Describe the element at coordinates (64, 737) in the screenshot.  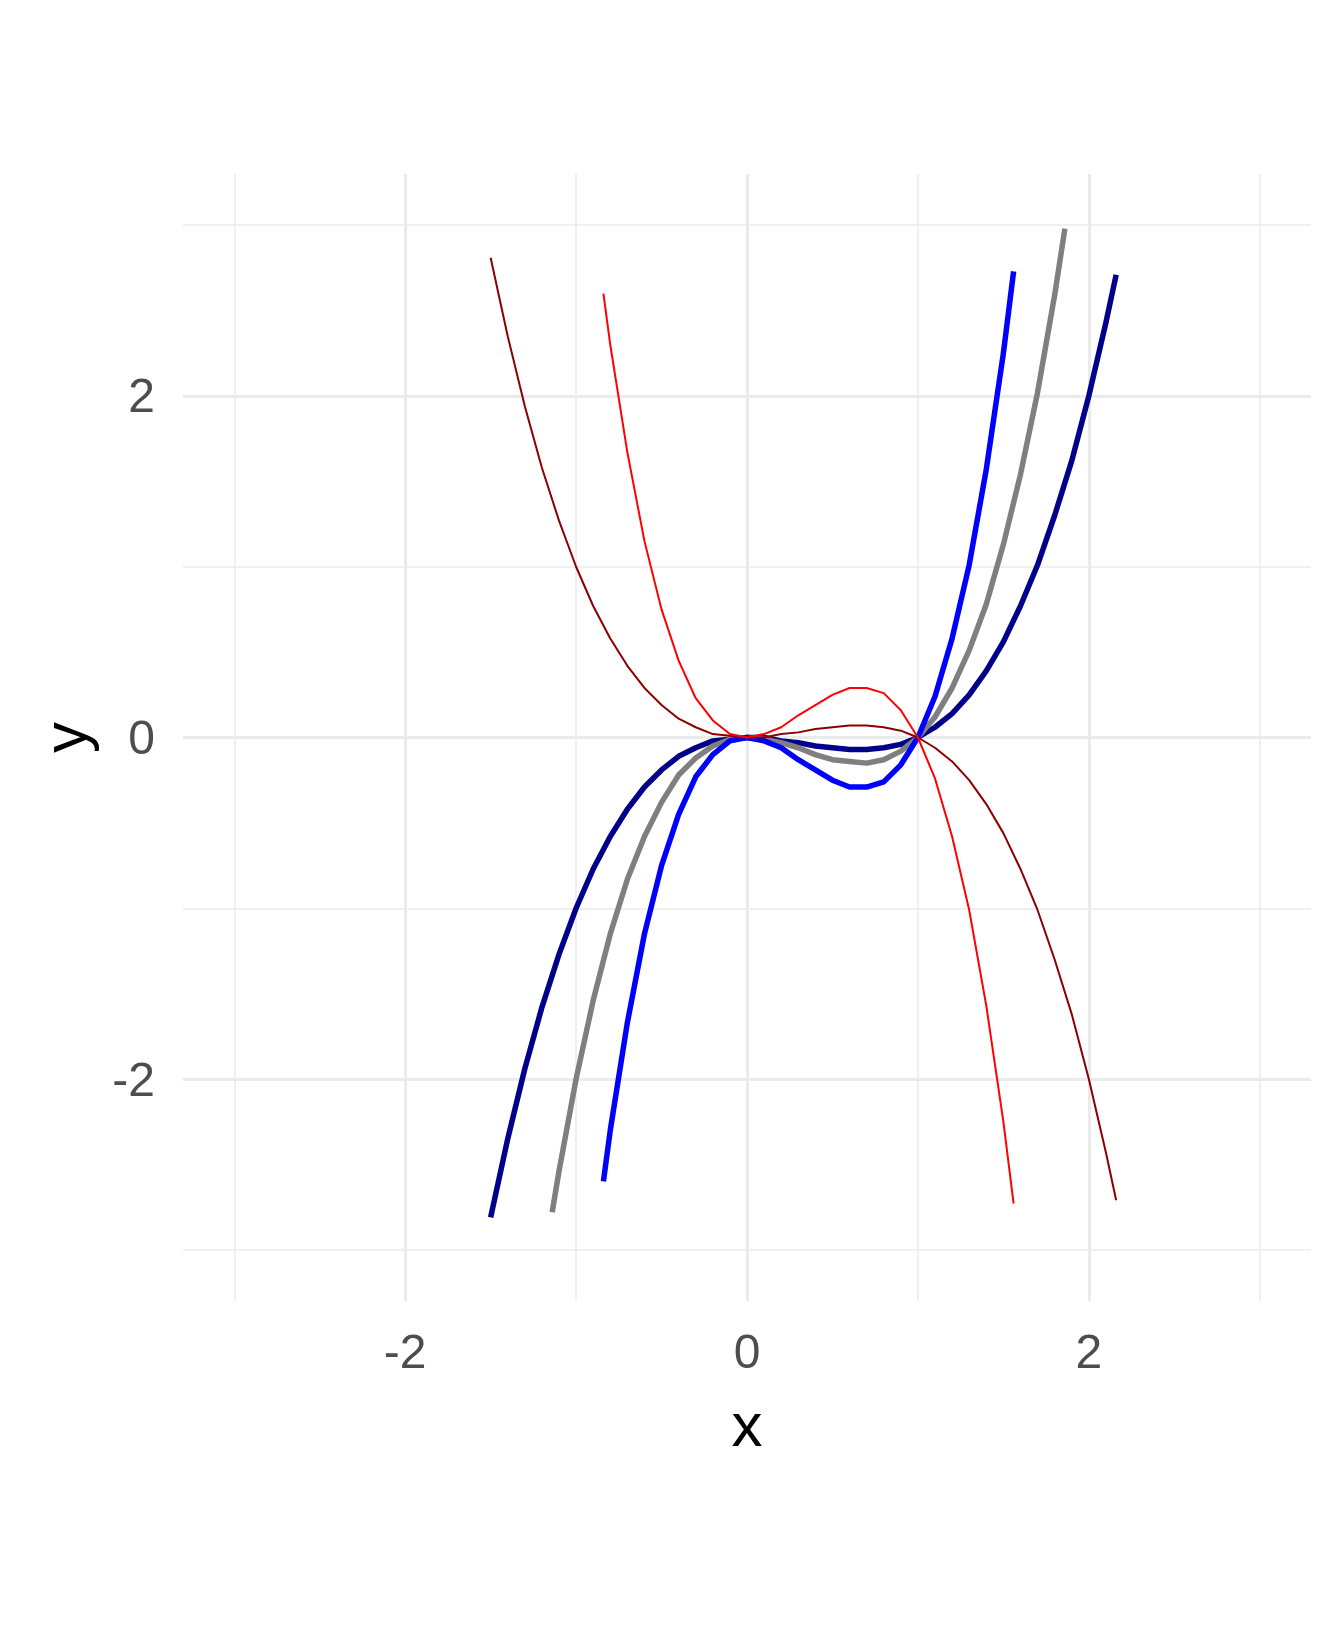
I see `y-axis-title: y` at that location.